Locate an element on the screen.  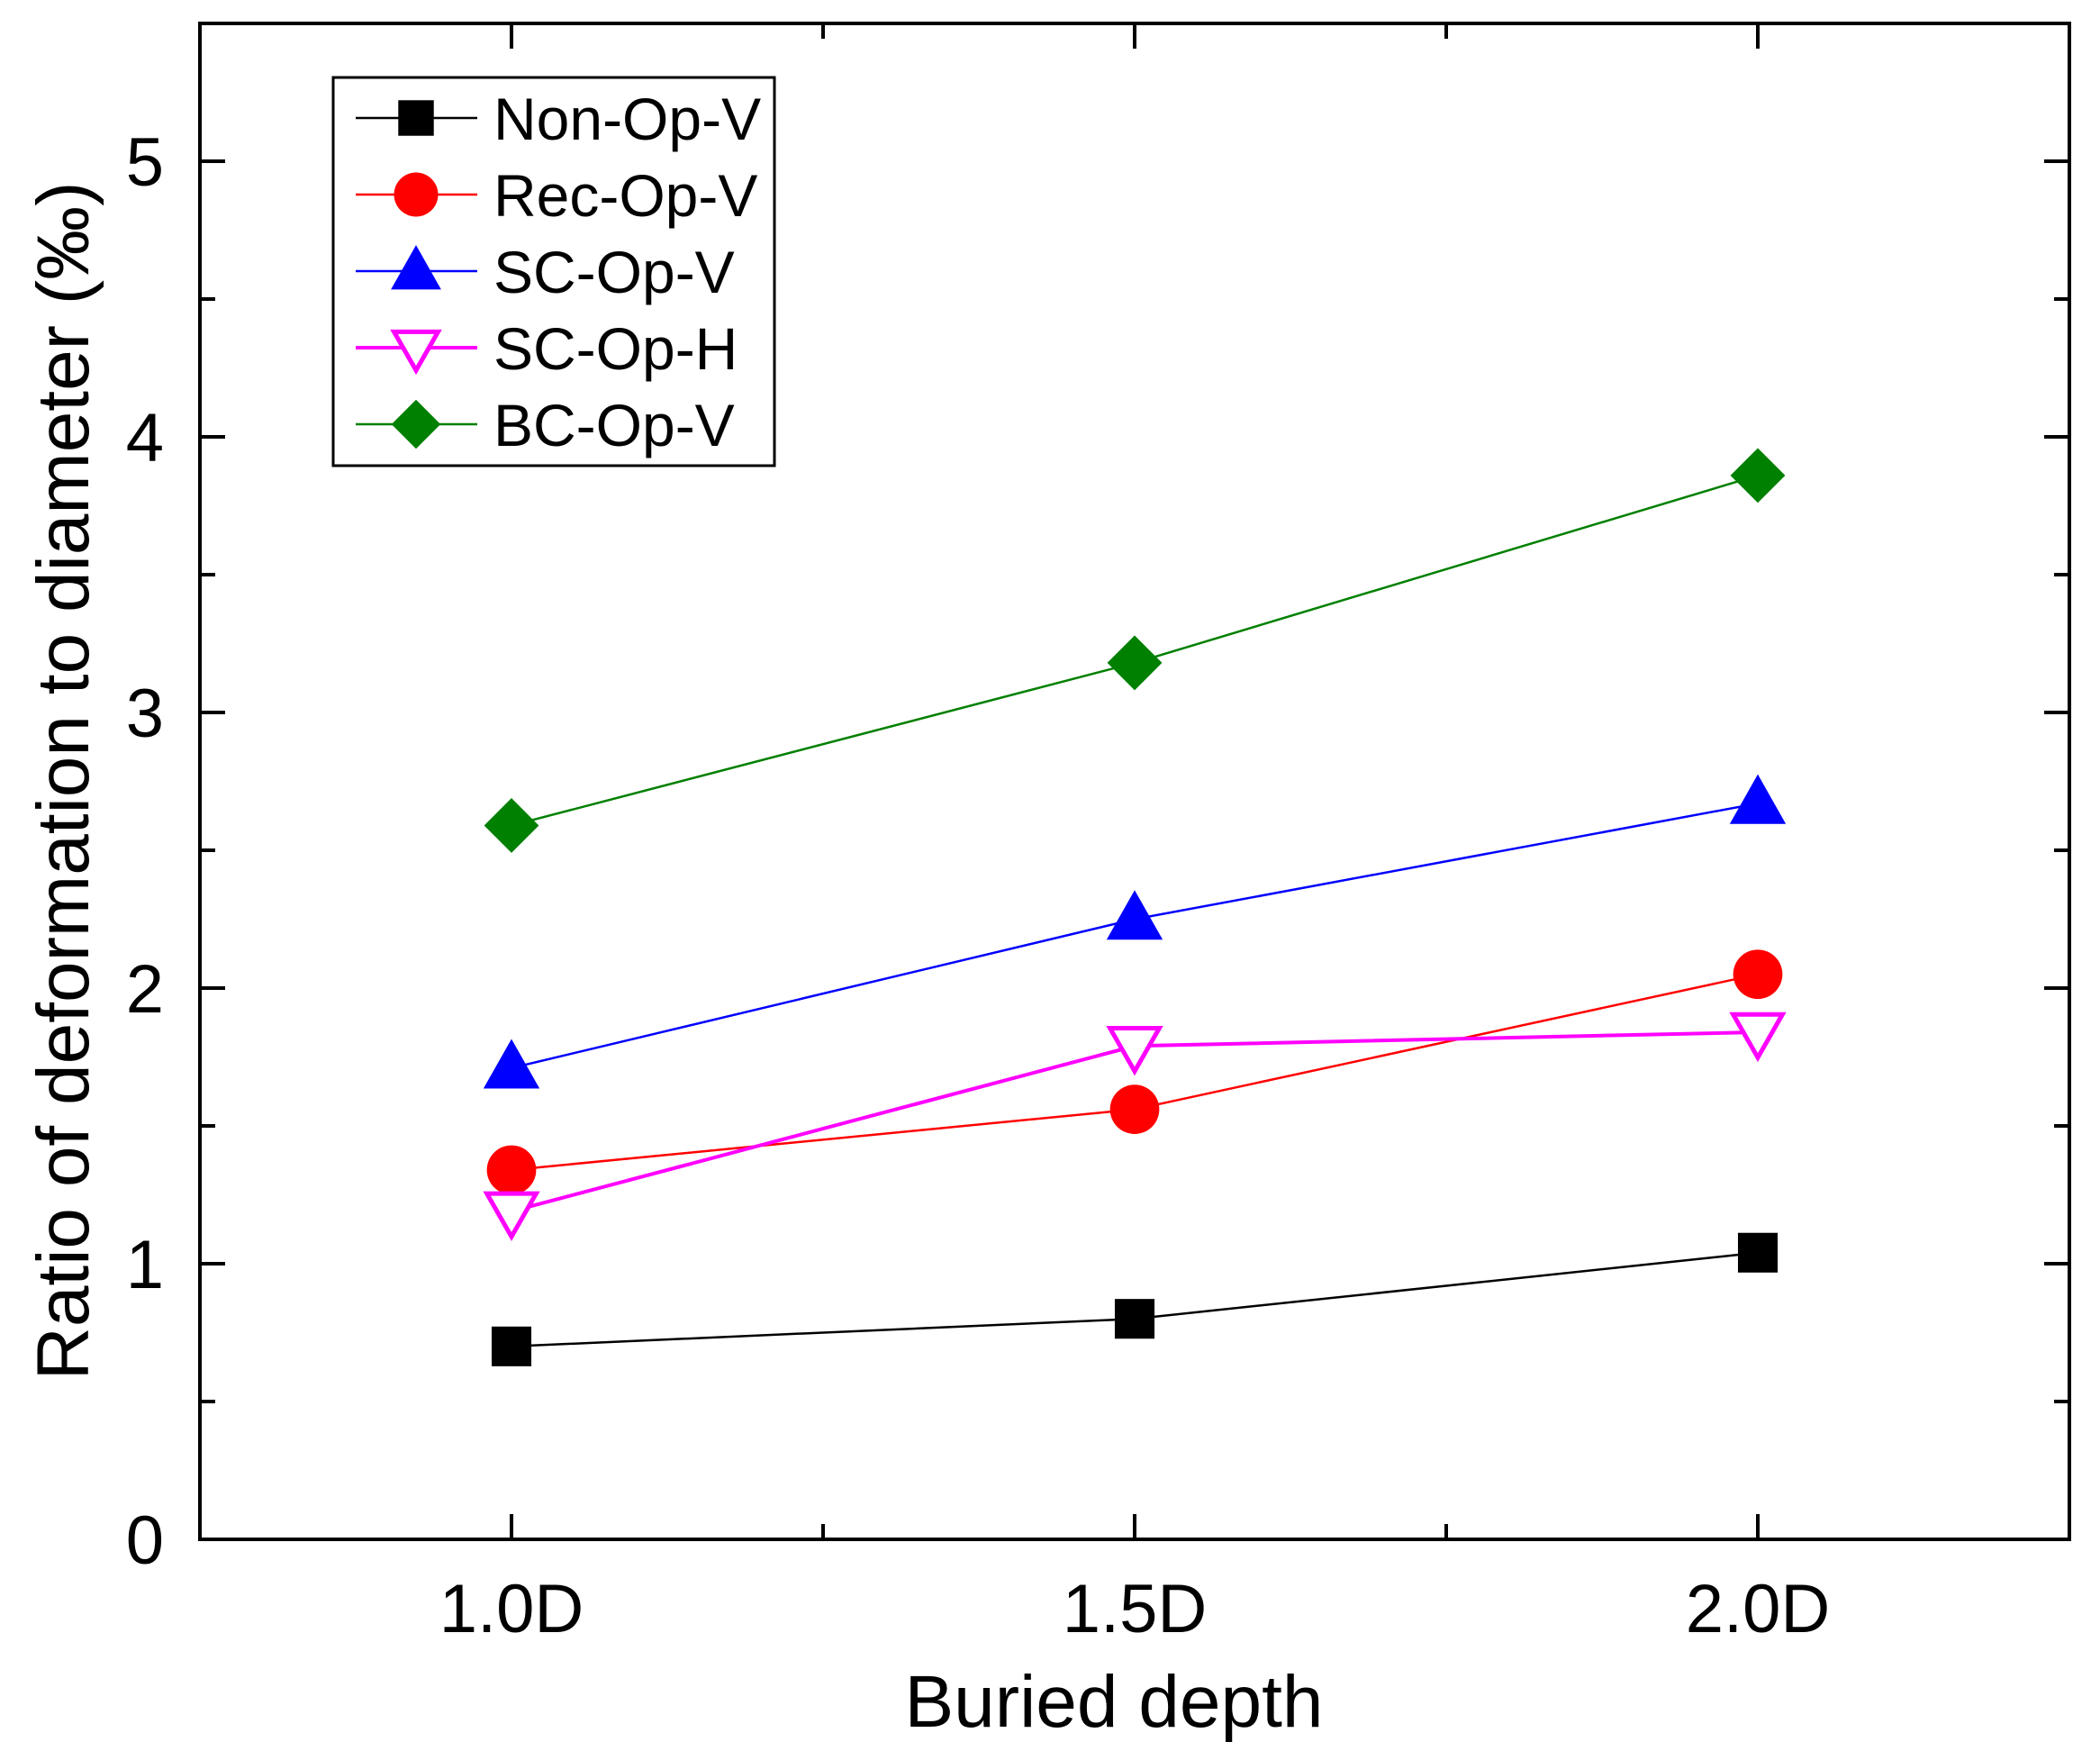
y-axis-label: Ratio of deformation to diameter (‰) is located at coordinates (63, 781).